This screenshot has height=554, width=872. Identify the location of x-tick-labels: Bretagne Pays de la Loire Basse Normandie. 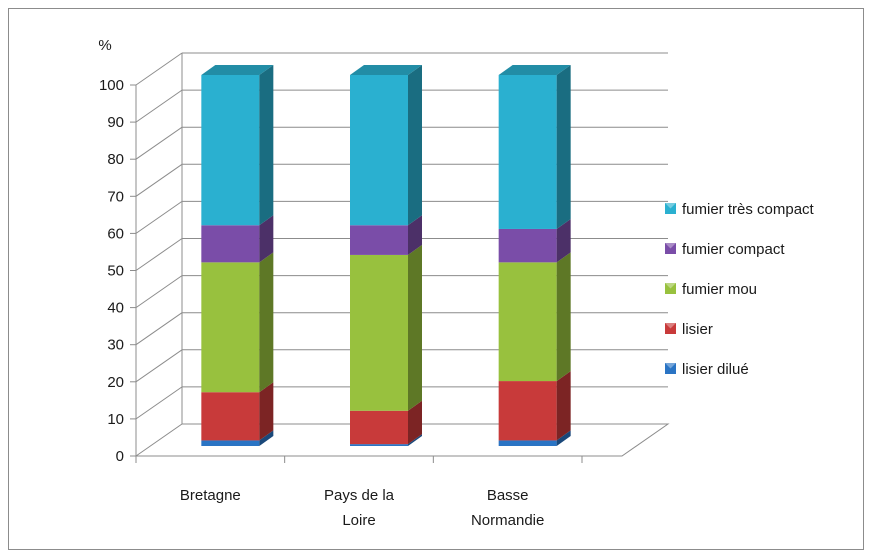
(362, 508).